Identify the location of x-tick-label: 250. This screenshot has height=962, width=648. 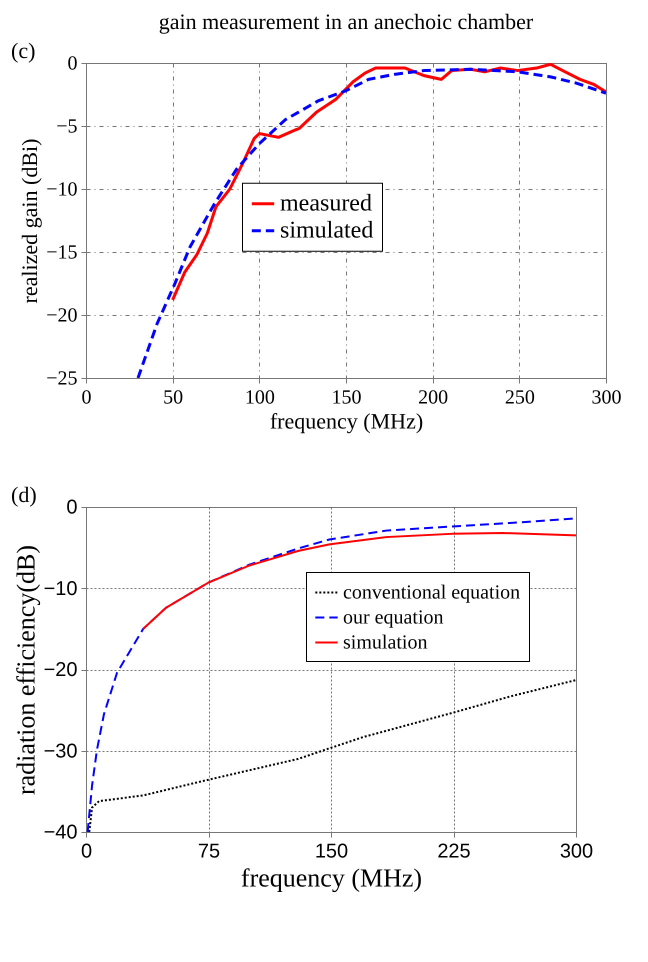
(519, 397).